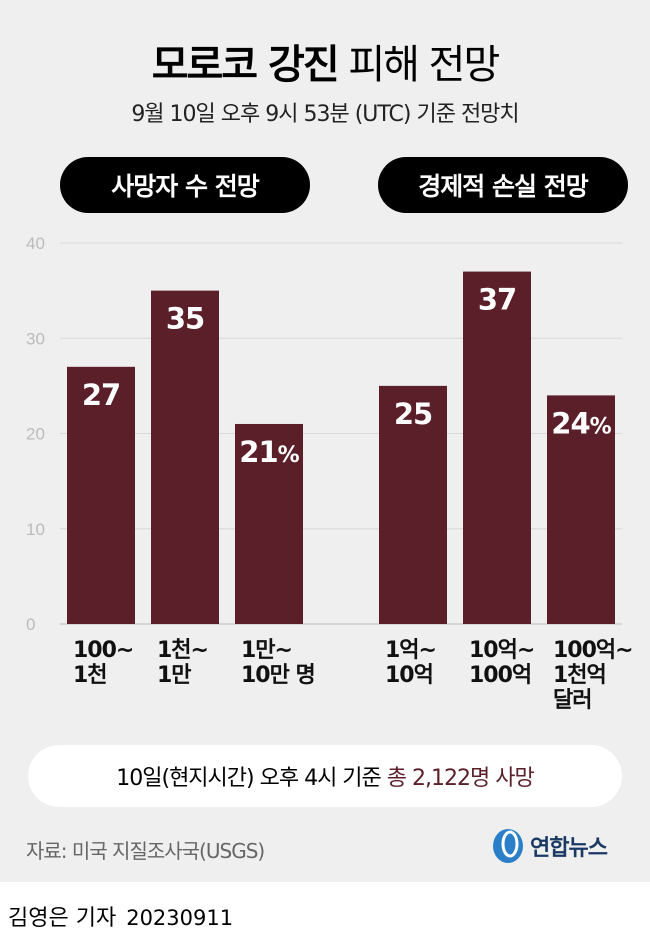  I want to click on x-category-label: 100~ 1천, so click(103, 663).